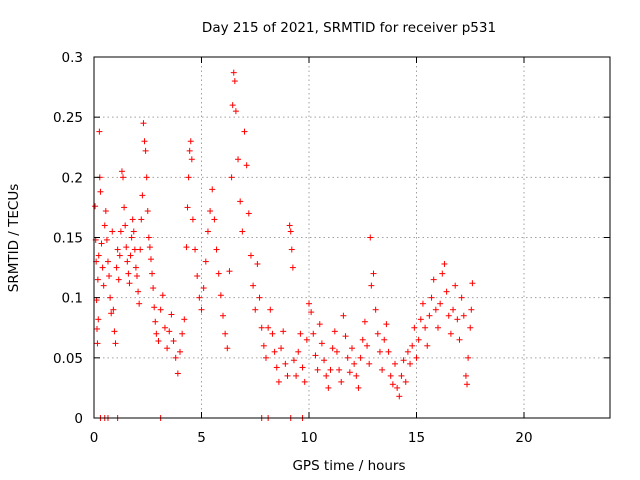  What do you see at coordinates (72, 178) in the screenshot?
I see `y-tick-label: 0.2` at bounding box center [72, 178].